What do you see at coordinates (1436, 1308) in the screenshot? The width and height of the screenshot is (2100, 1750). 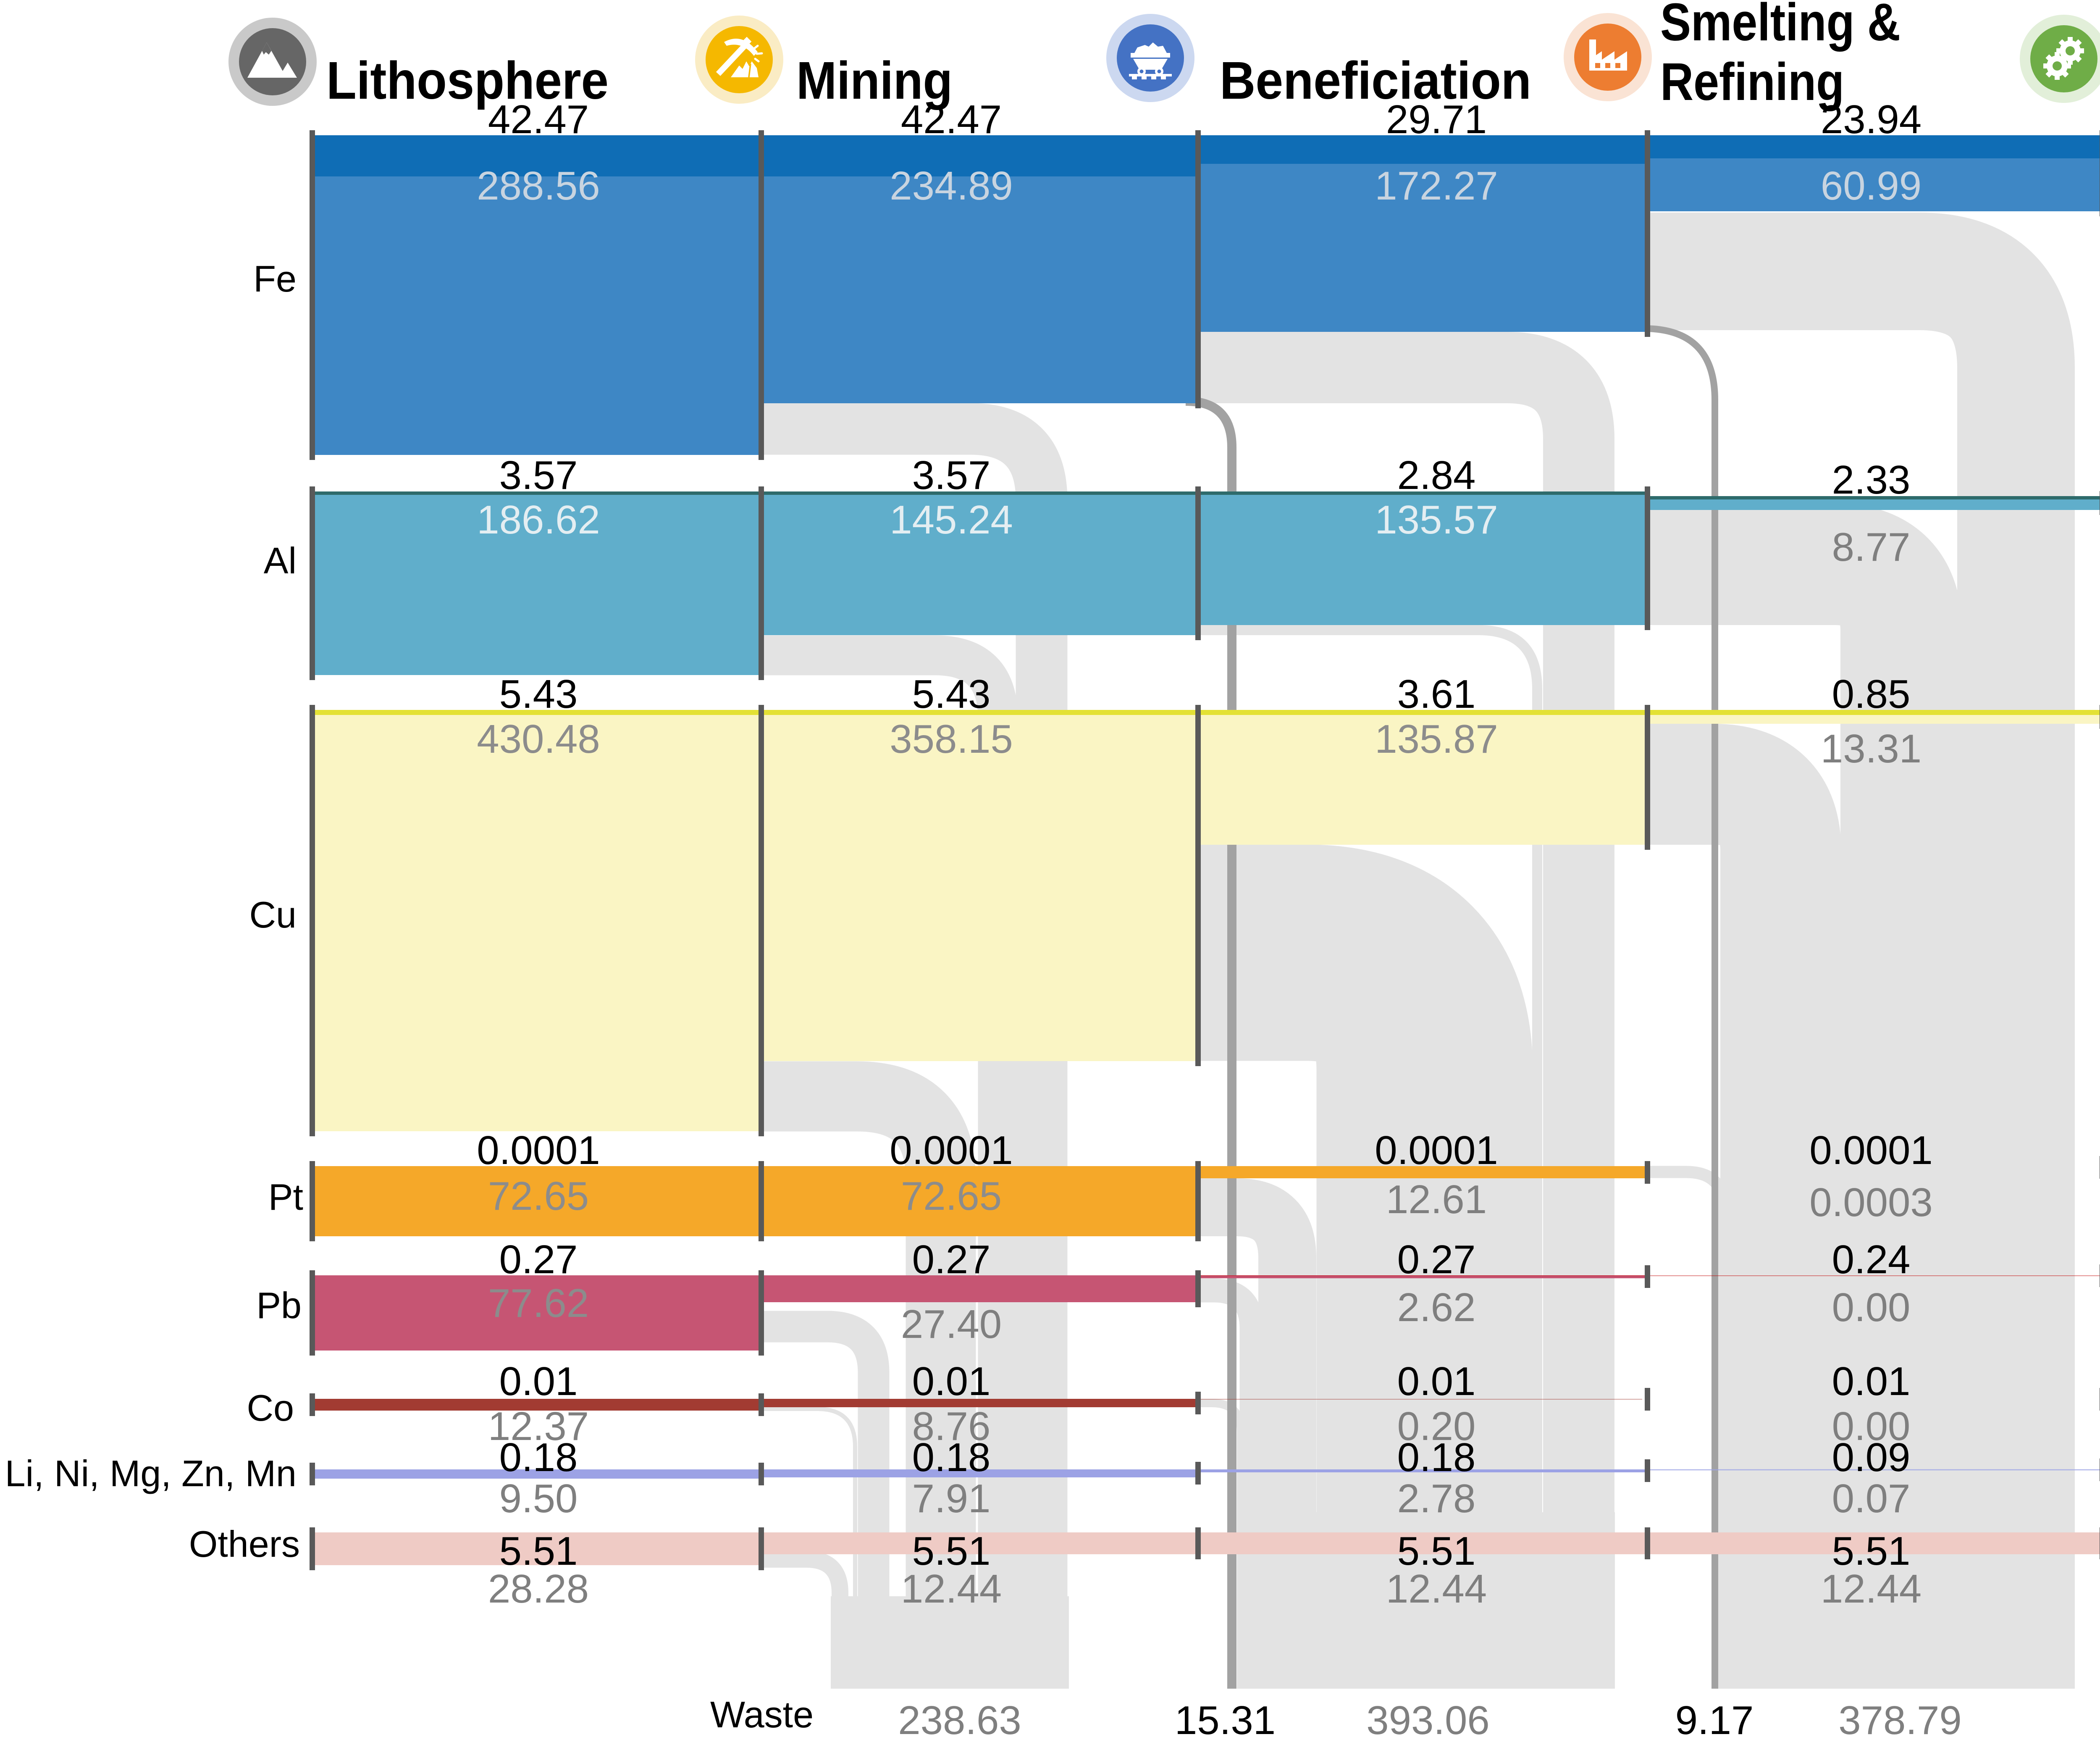 I see `svg-text: 2.62` at bounding box center [1436, 1308].